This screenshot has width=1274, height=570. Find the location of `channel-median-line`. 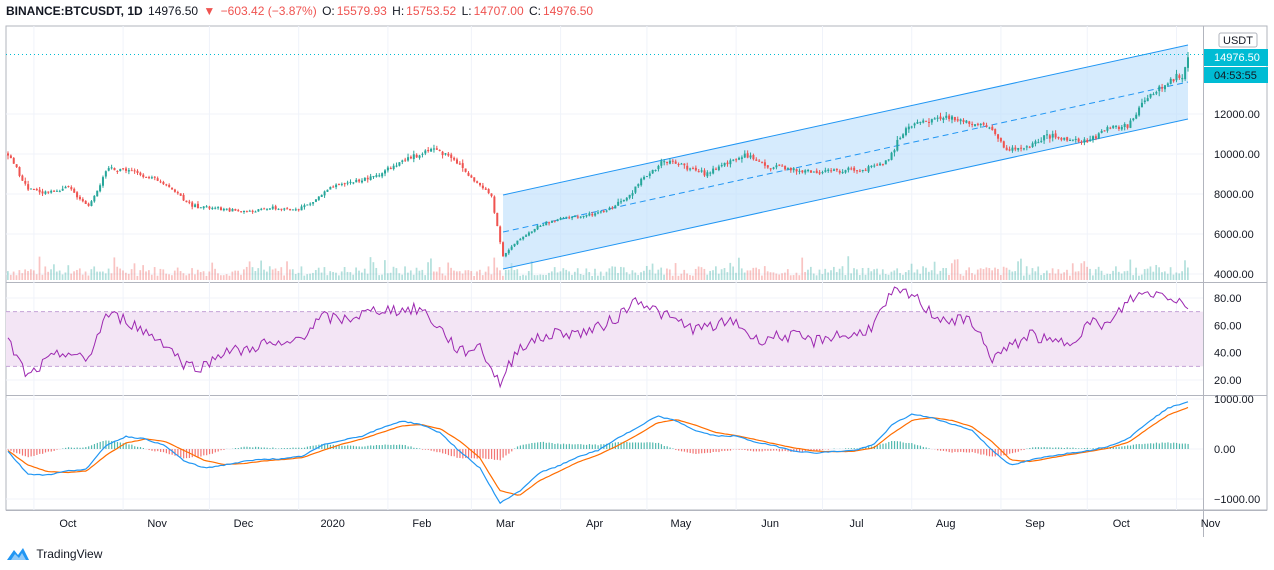

channel-median-line is located at coordinates (845, 157).